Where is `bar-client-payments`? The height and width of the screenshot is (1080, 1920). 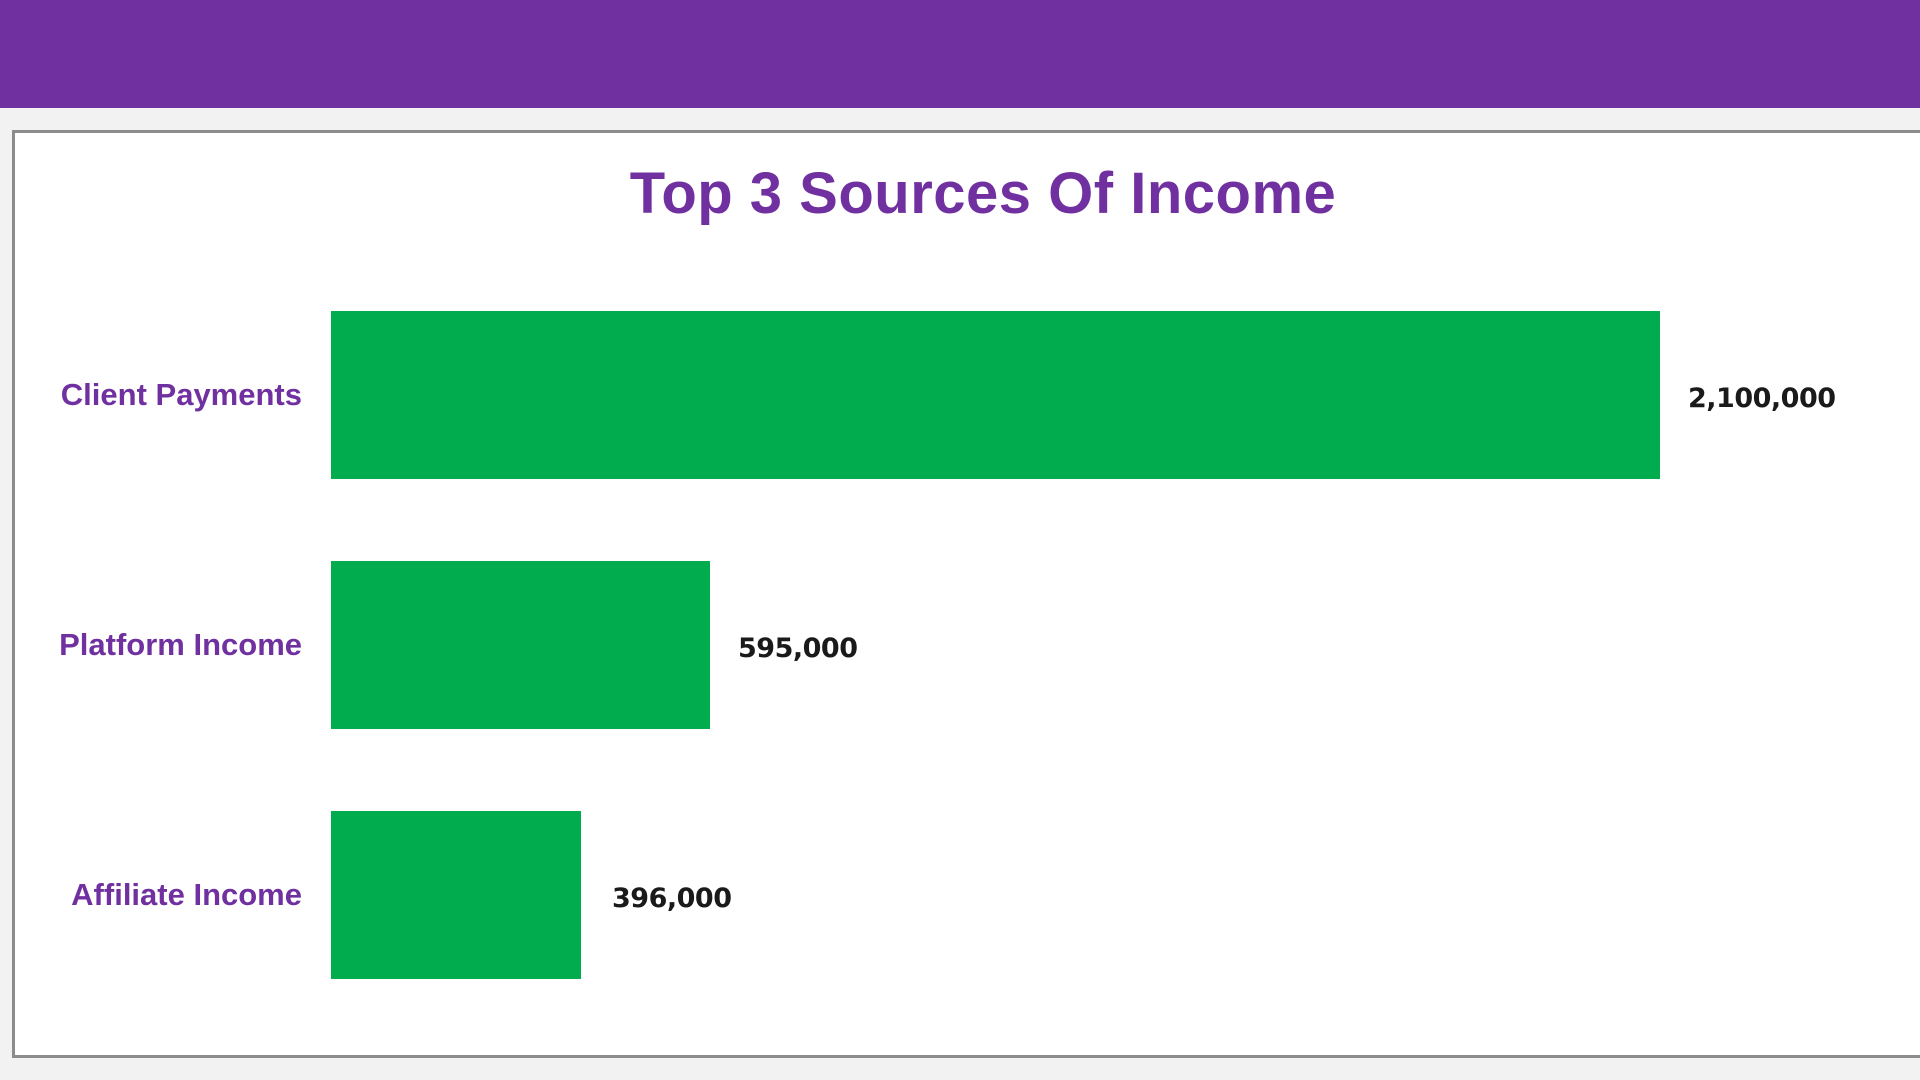
bar-client-payments is located at coordinates (995, 395).